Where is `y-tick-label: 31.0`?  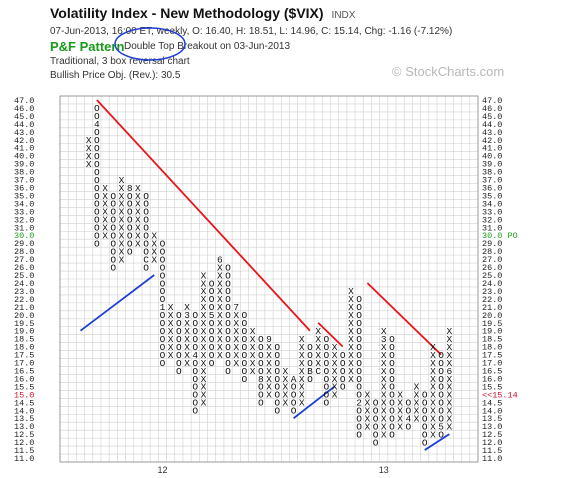
y-tick-label: 31.0 is located at coordinates (24, 228).